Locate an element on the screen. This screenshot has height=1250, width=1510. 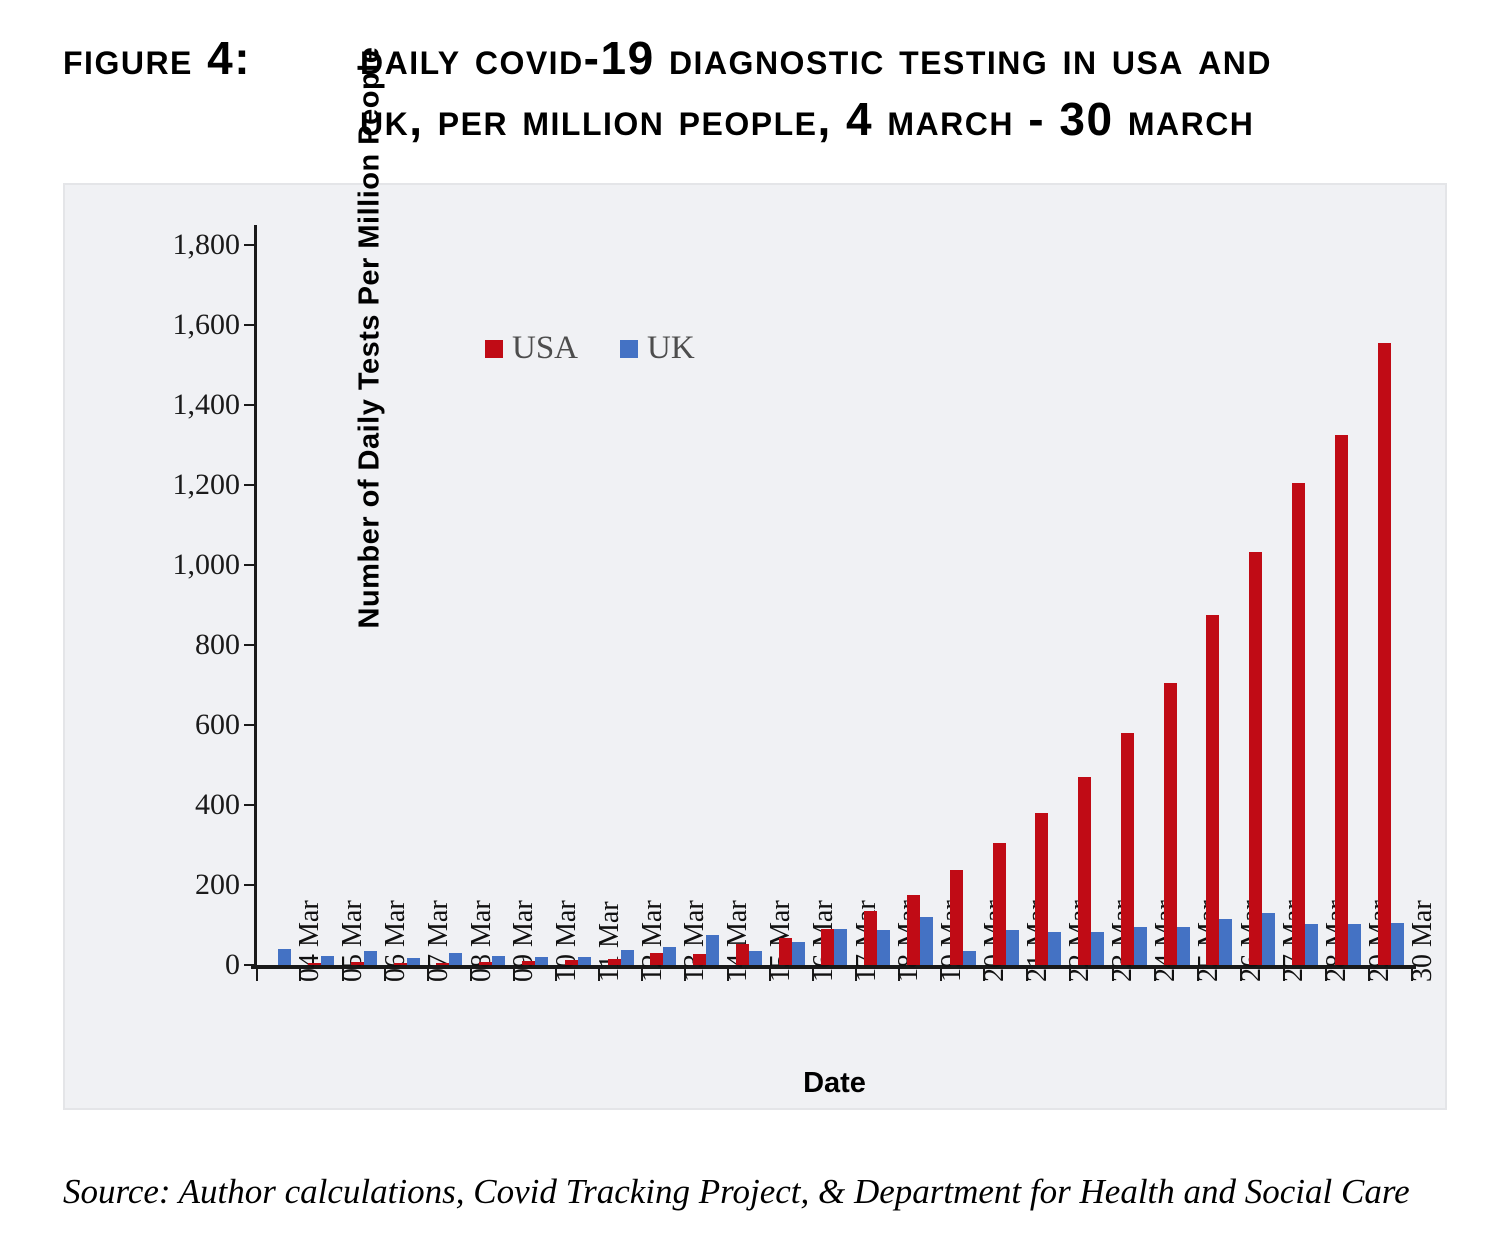
bar-usa-24-mar is located at coordinates (1127, 849).